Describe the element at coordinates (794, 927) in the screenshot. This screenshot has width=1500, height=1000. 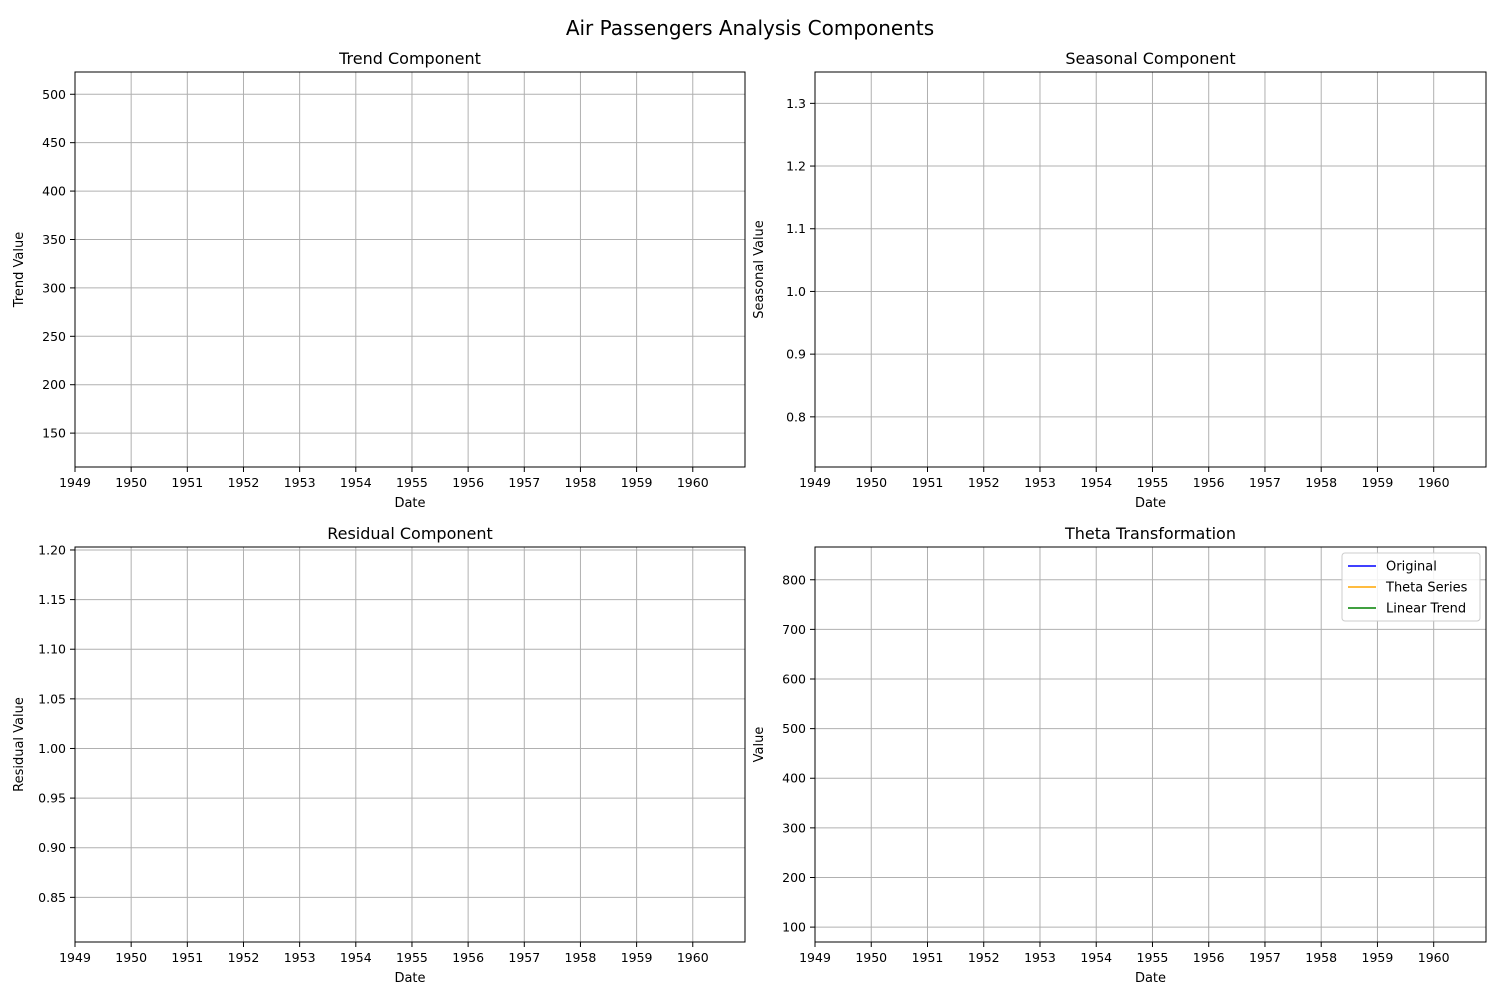
I see `y-tick-label: 100` at that location.